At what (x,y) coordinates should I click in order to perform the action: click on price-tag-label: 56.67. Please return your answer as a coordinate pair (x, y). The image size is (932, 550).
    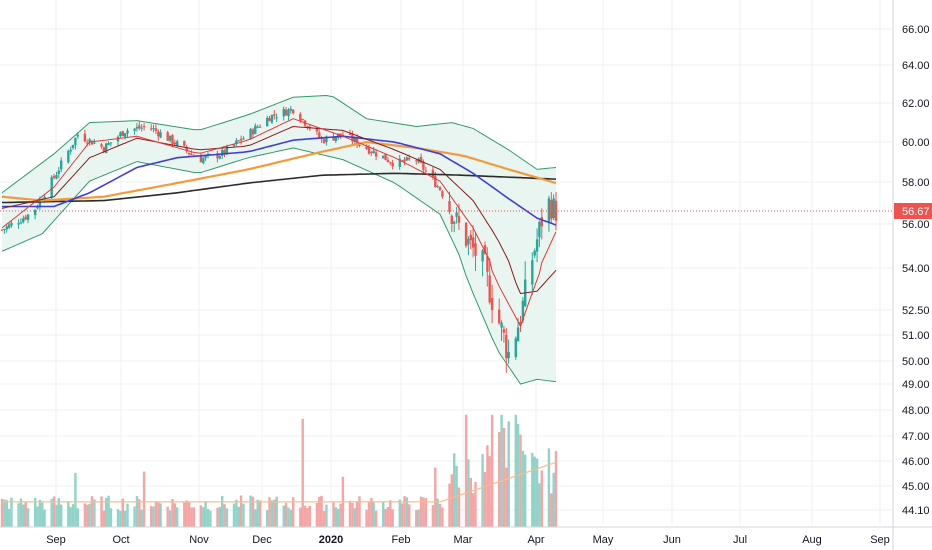
    Looking at the image, I should click on (916, 212).